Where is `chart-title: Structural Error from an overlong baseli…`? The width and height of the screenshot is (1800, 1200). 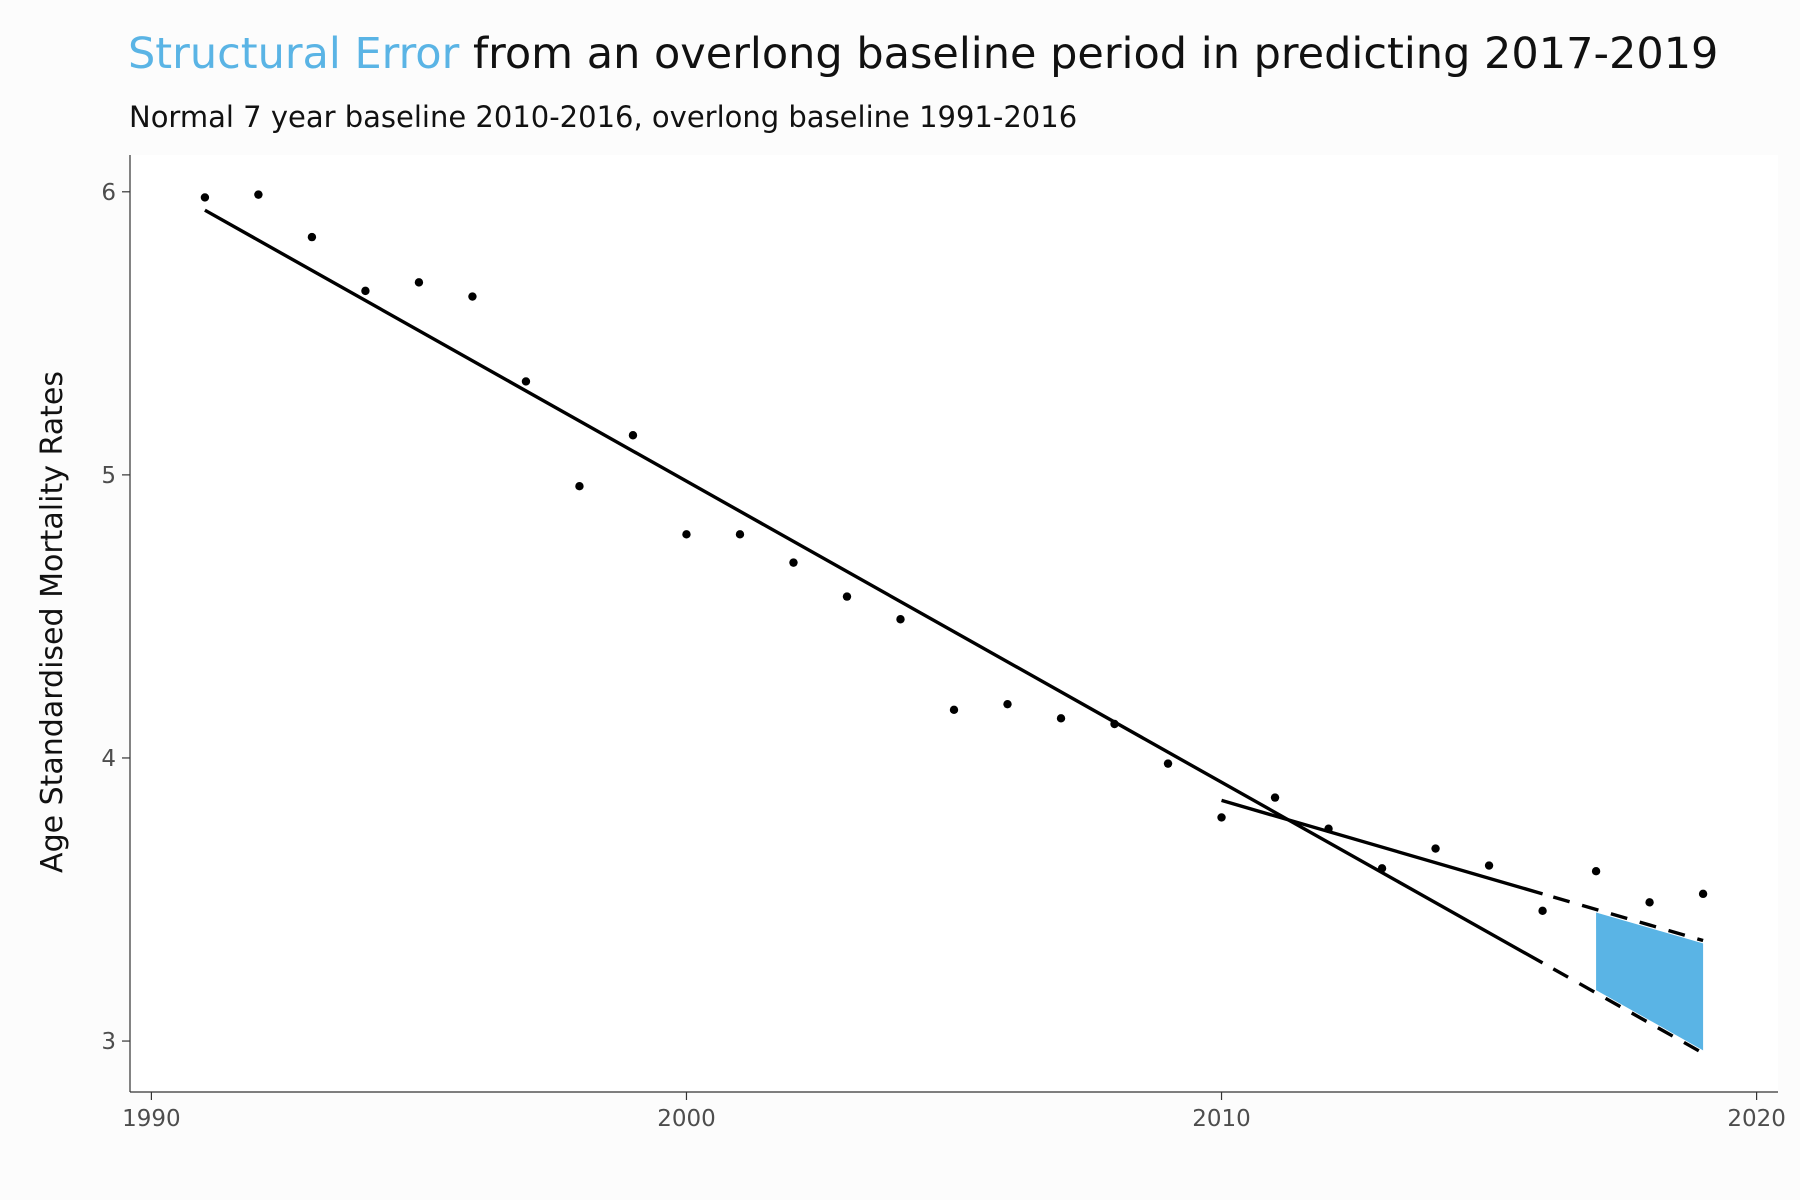
chart-title: Structural Error from an overlong baseli… is located at coordinates (923, 54).